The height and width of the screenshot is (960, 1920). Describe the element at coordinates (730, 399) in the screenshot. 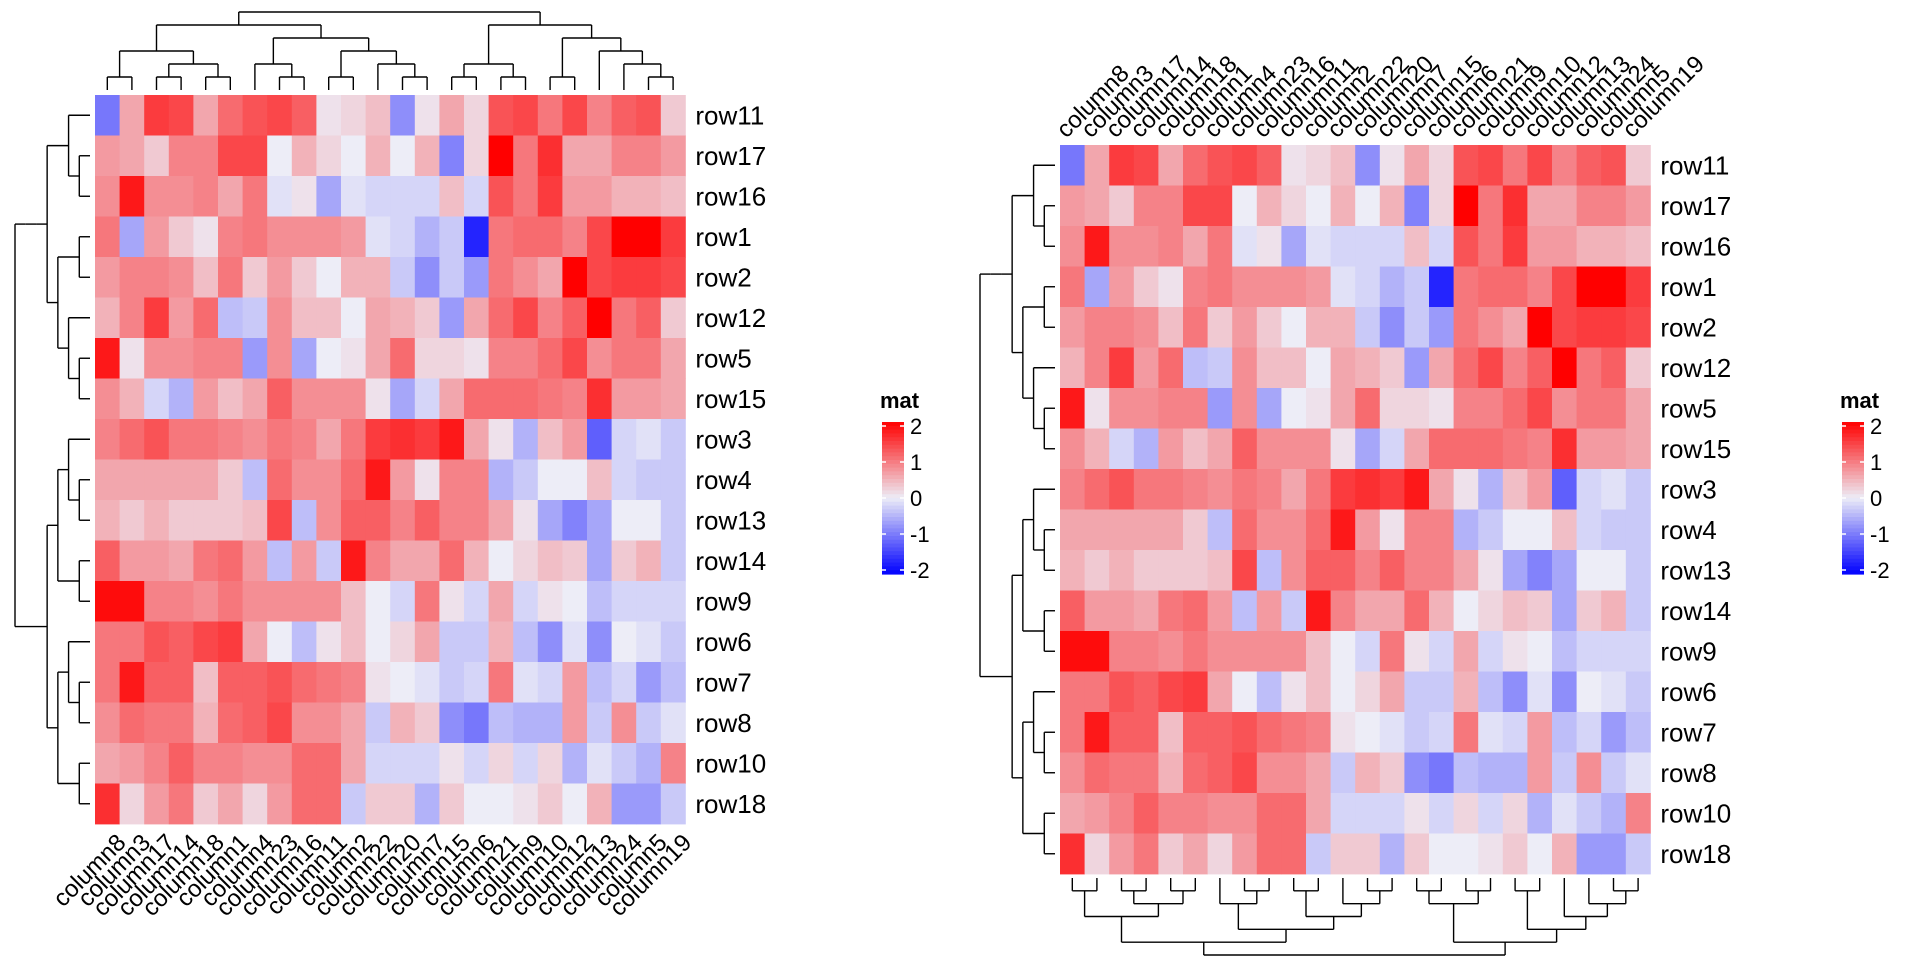

I see `row-label: row15` at that location.